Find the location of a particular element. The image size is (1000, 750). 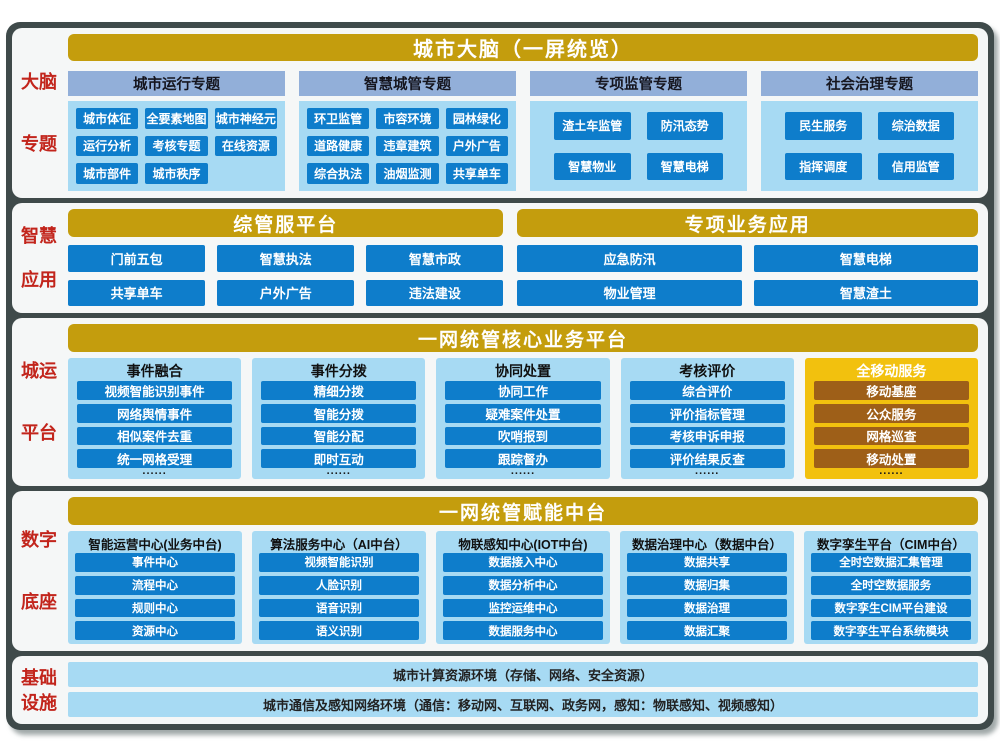

module-chip: 智慧电梯 is located at coordinates (684, 166).